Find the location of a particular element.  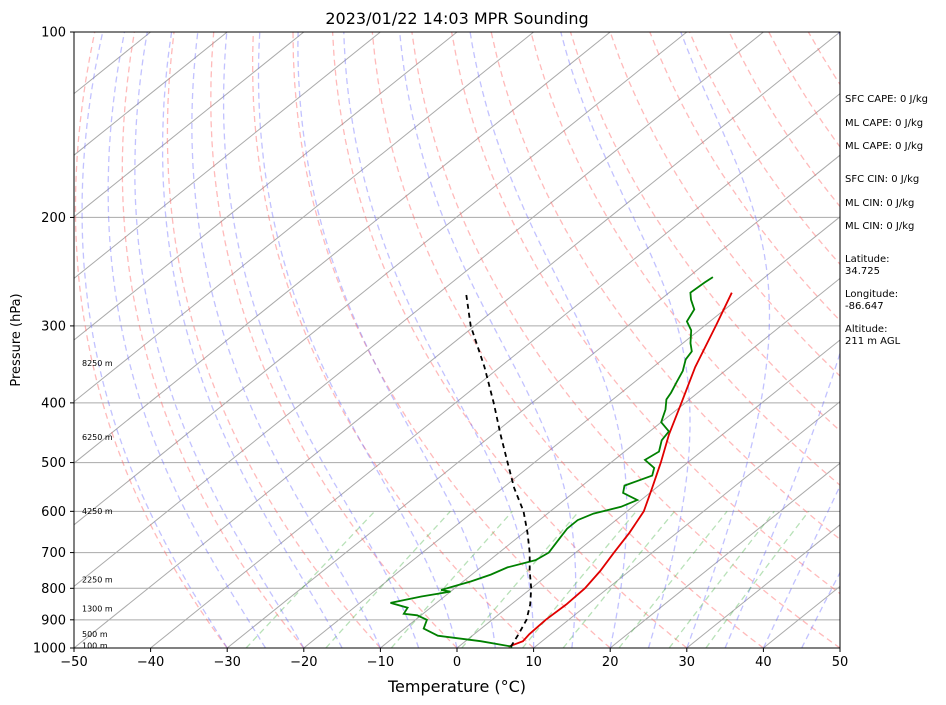

x-tick-label: 10 is located at coordinates (533, 662).